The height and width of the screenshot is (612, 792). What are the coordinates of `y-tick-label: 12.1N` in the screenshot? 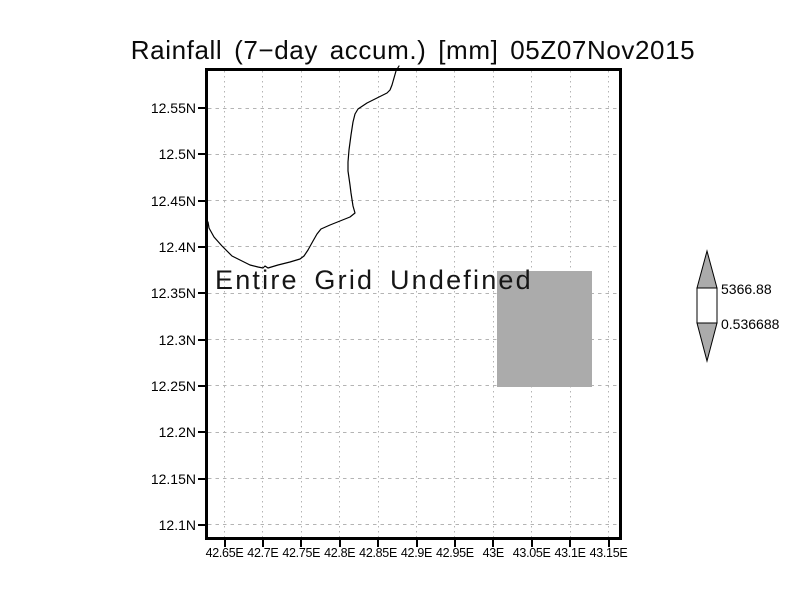 It's located at (177, 524).